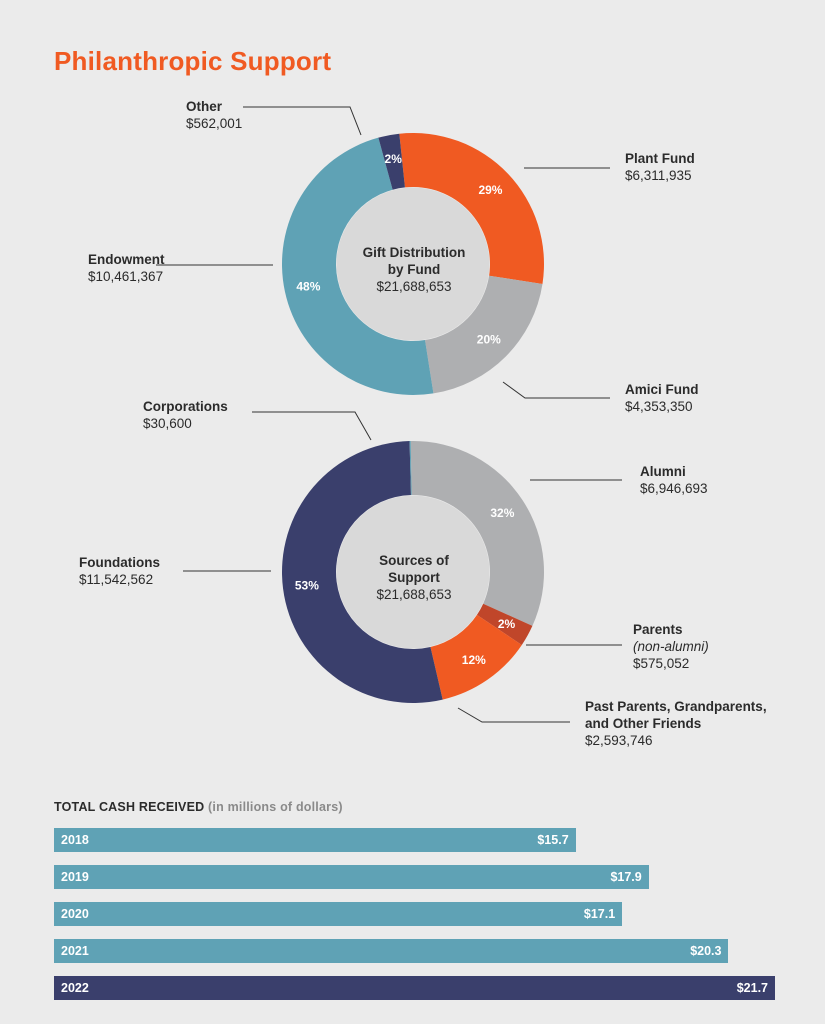  I want to click on page-title: Philanthropic Support, so click(193, 61).